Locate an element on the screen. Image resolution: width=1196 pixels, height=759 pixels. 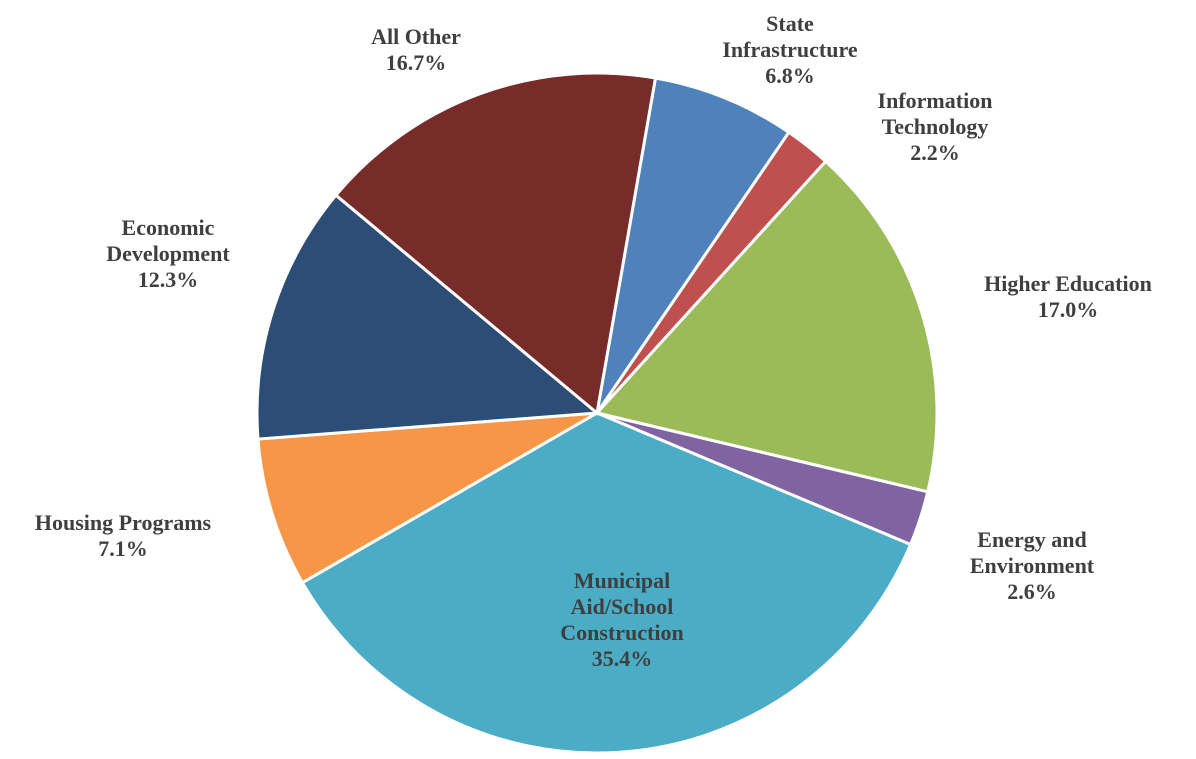
value-label: 16.7% is located at coordinates (416, 62).